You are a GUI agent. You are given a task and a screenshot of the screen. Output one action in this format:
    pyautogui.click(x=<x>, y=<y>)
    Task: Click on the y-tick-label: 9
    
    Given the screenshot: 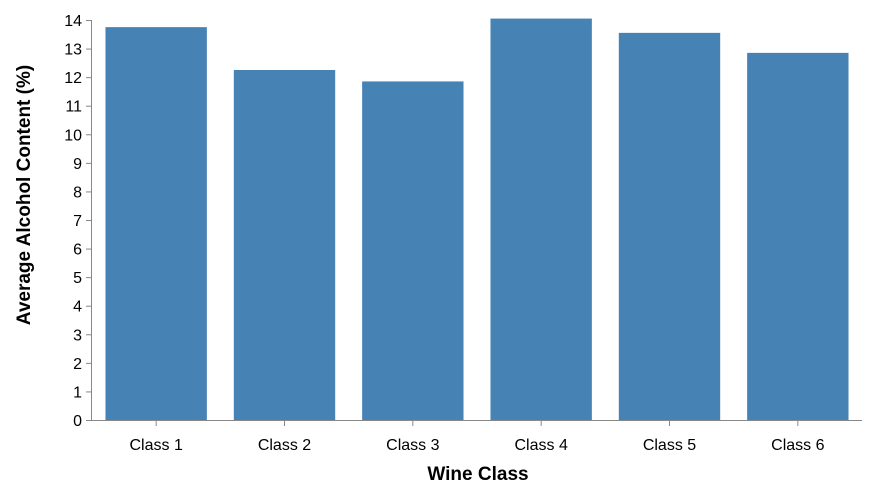 What is the action you would take?
    pyautogui.click(x=77, y=164)
    